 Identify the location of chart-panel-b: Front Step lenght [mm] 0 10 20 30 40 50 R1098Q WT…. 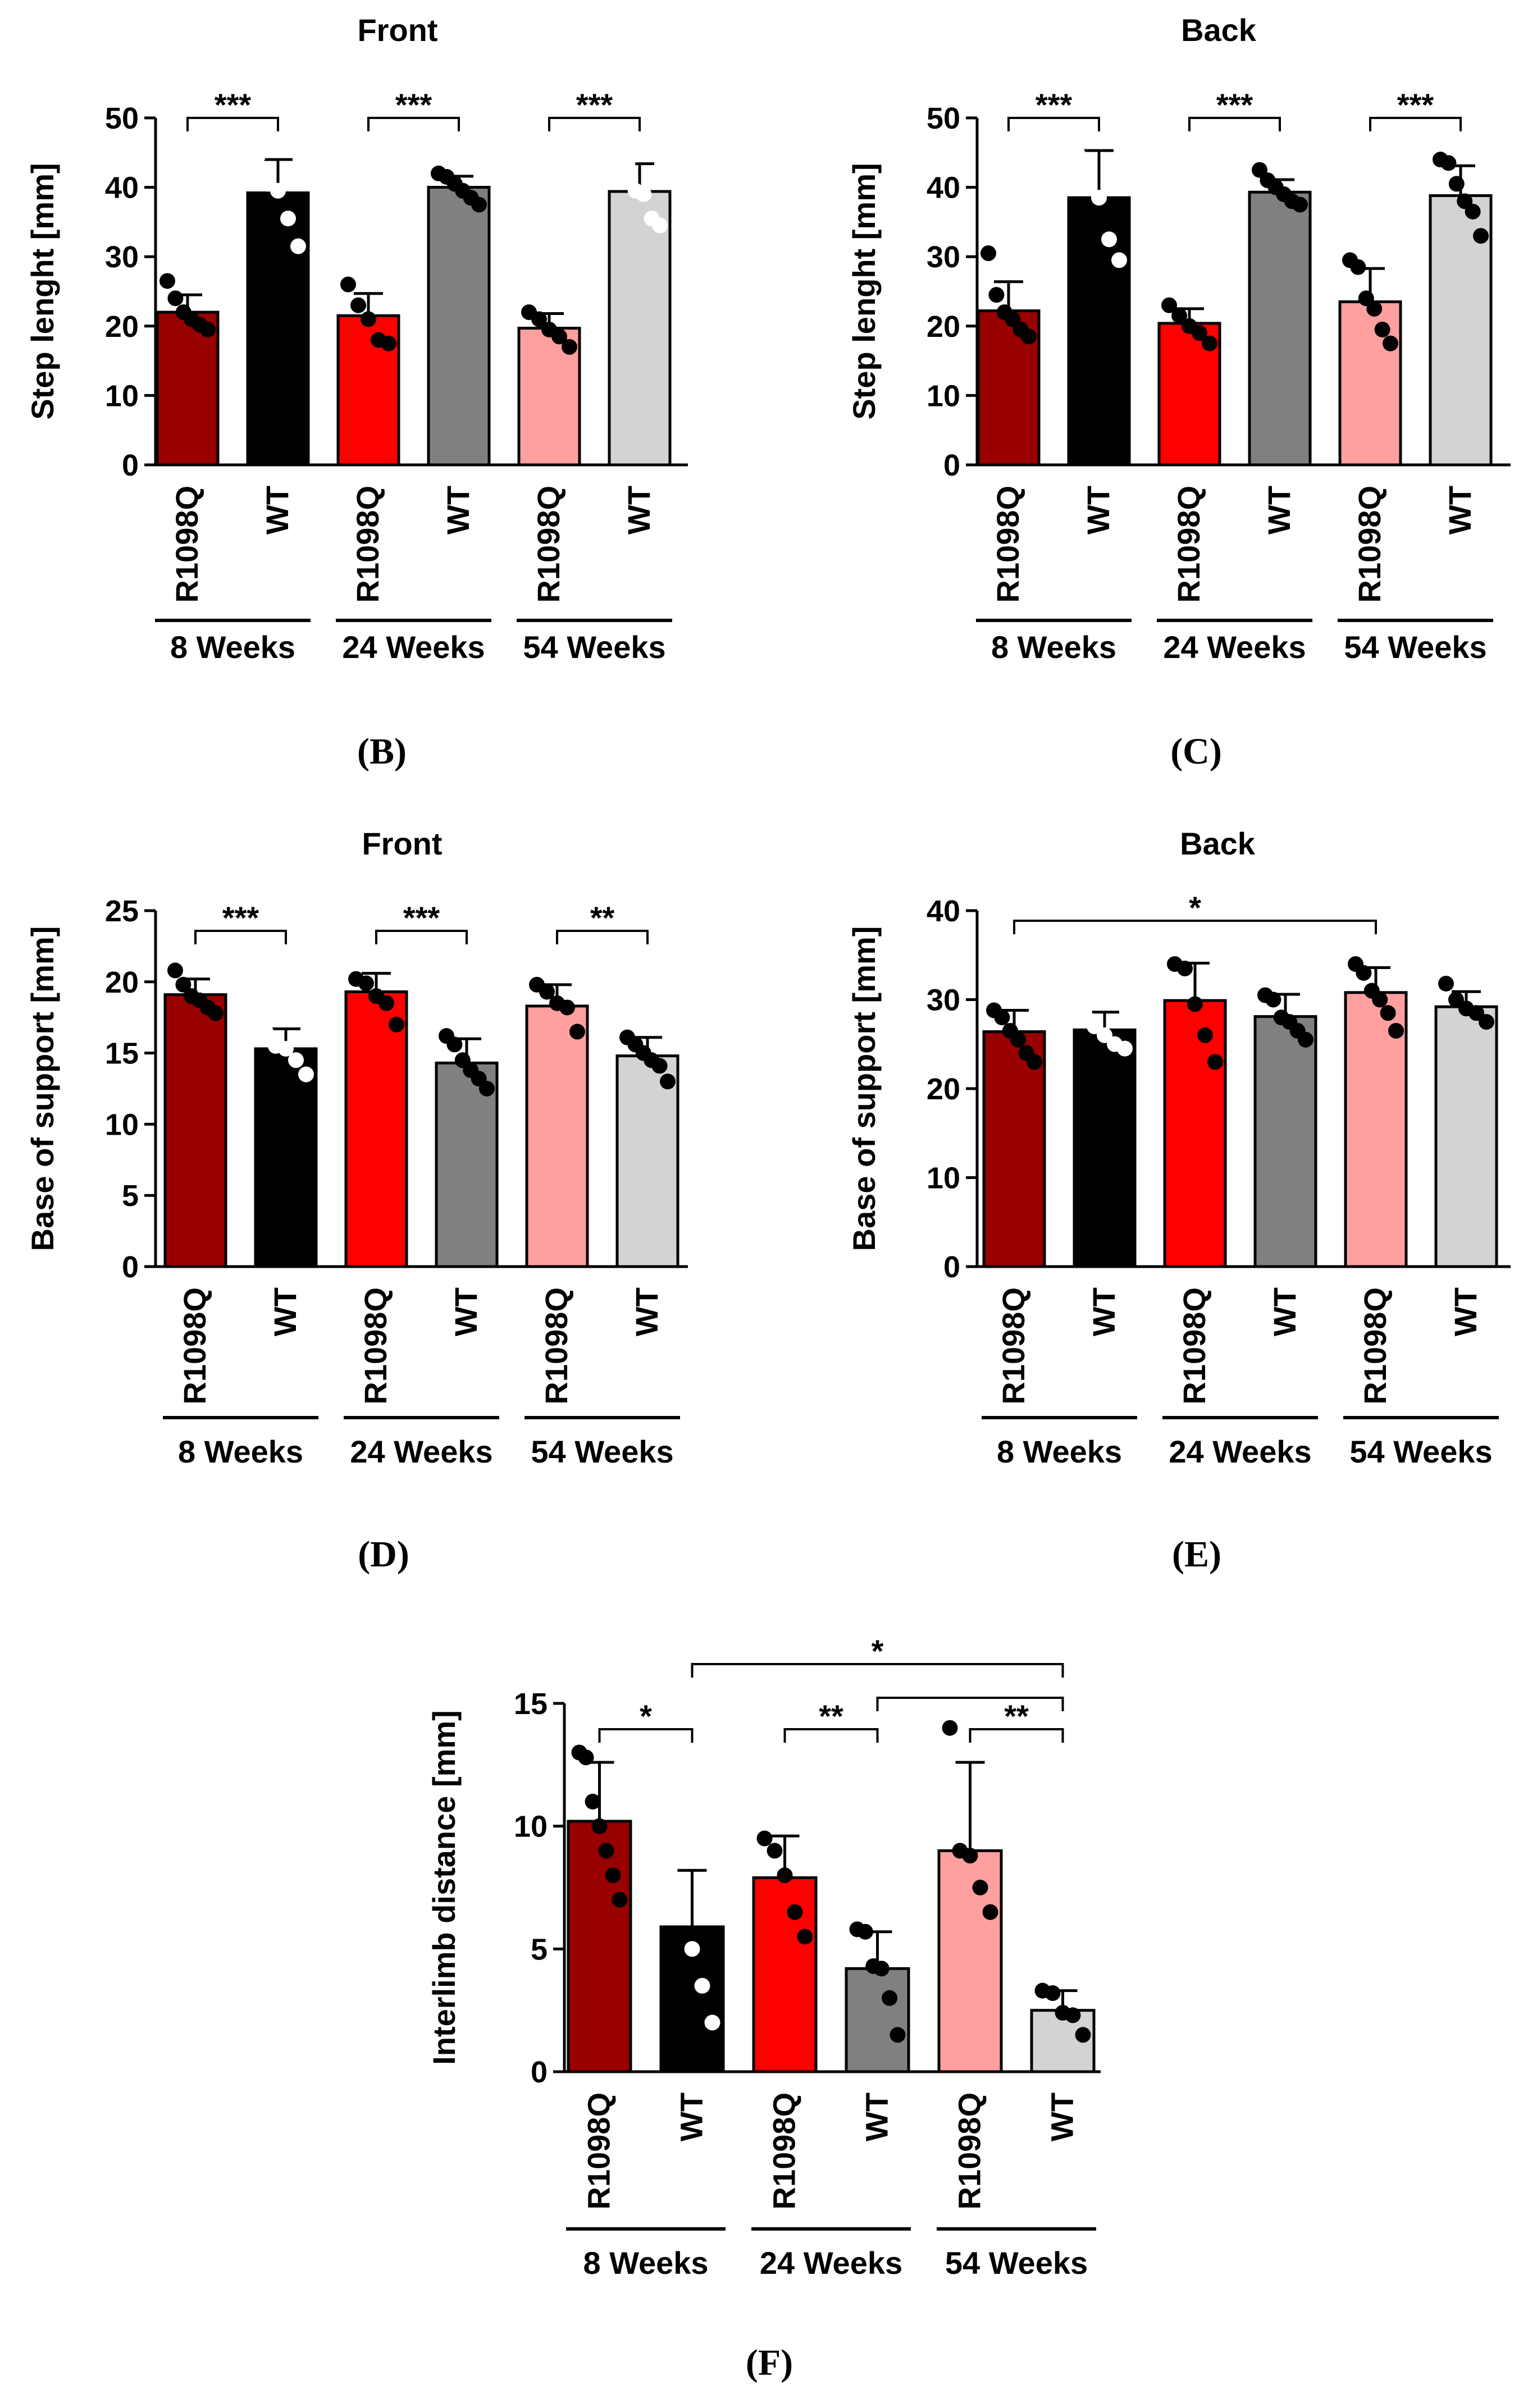
(356, 392).